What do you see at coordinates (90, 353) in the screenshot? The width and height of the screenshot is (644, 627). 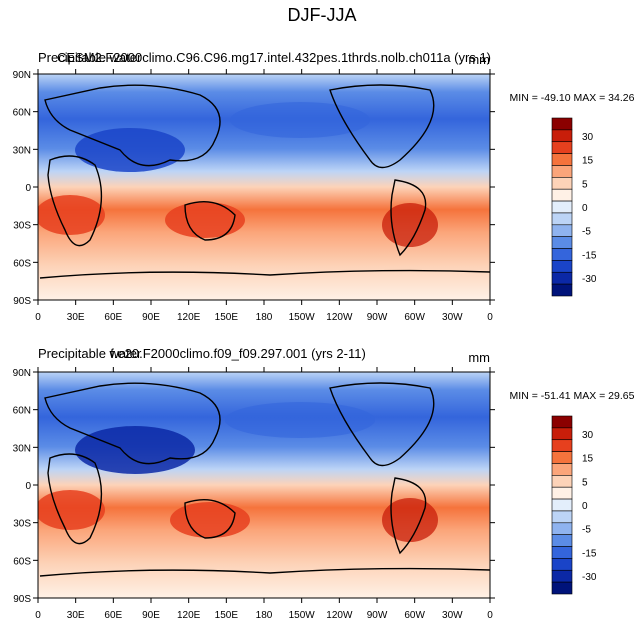 I see `panel-2-variable-title: Precipitable water` at bounding box center [90, 353].